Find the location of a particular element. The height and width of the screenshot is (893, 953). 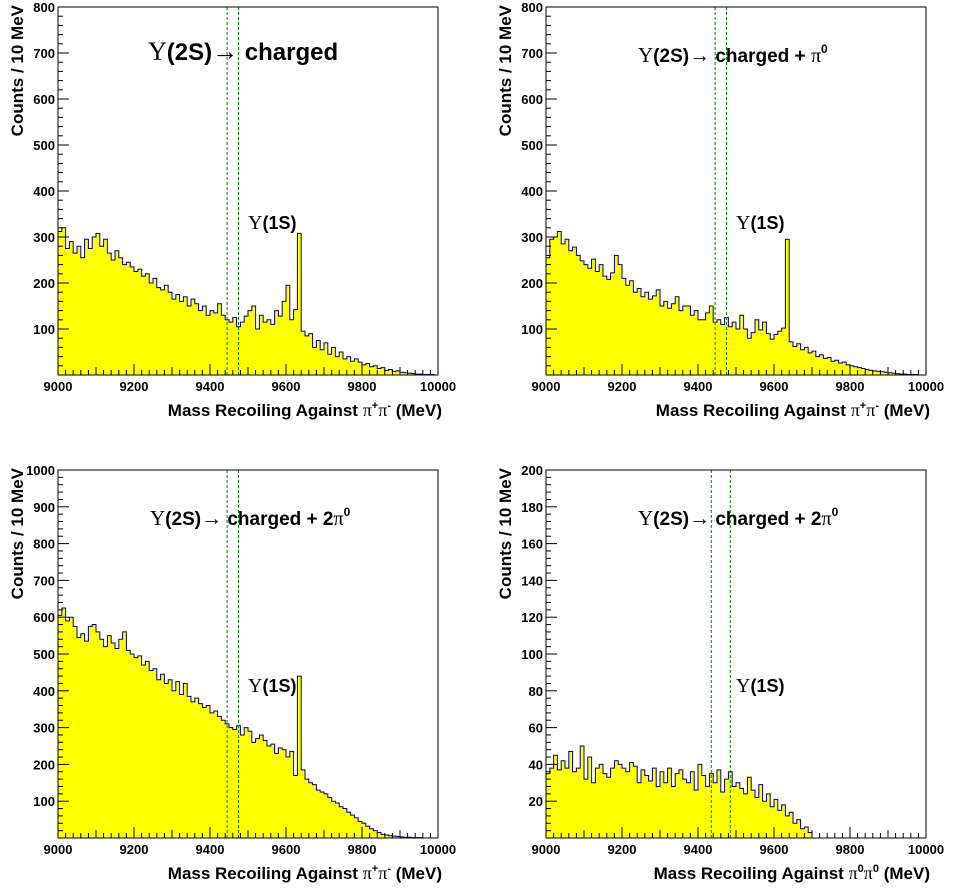

decay-annotation: Υ(2S)→ charged + π0 is located at coordinates (733, 54).